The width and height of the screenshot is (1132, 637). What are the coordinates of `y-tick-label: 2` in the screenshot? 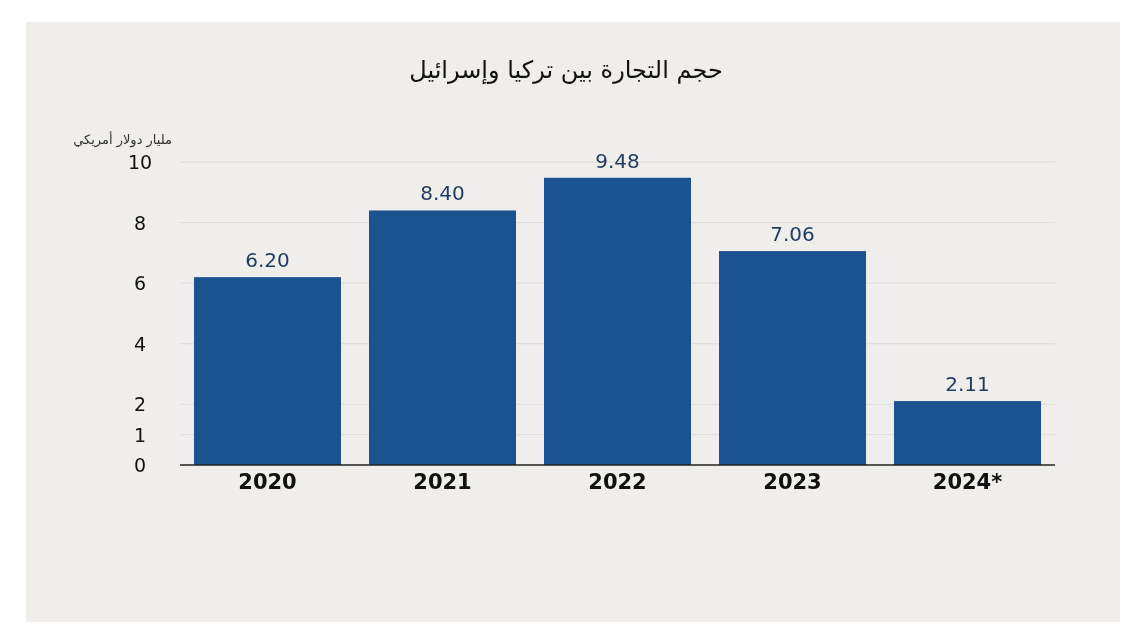 It's located at (140, 404).